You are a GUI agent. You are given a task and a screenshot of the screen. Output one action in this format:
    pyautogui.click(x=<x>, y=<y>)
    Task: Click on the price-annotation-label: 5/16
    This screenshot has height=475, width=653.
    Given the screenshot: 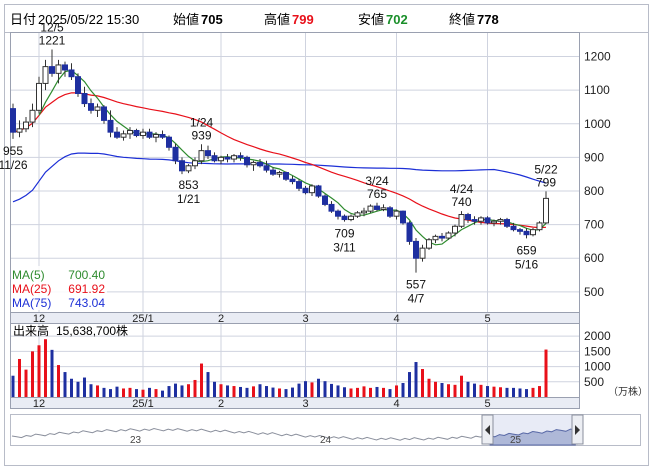 What is the action you would take?
    pyautogui.click(x=527, y=264)
    